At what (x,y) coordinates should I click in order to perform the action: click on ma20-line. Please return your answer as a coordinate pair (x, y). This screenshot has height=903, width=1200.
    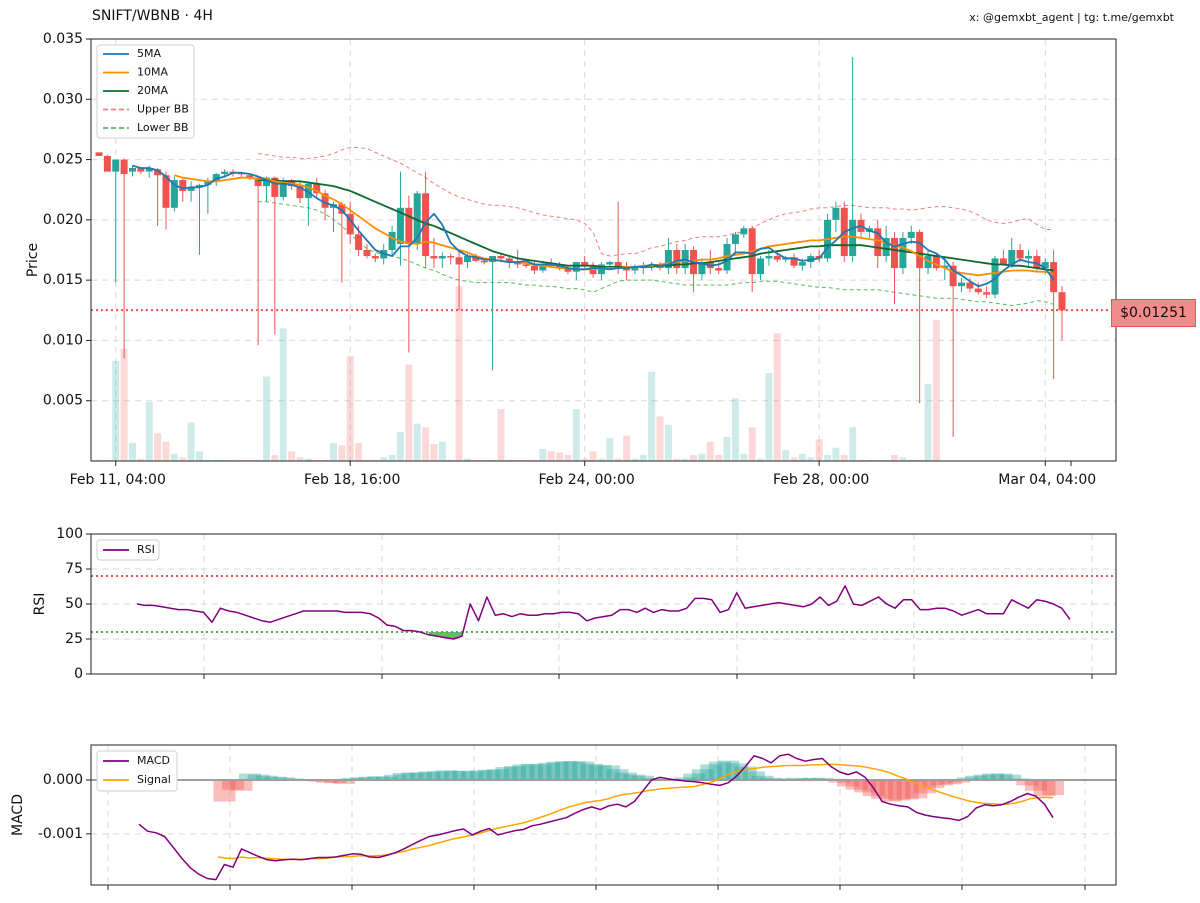
    Looking at the image, I should click on (656, 225).